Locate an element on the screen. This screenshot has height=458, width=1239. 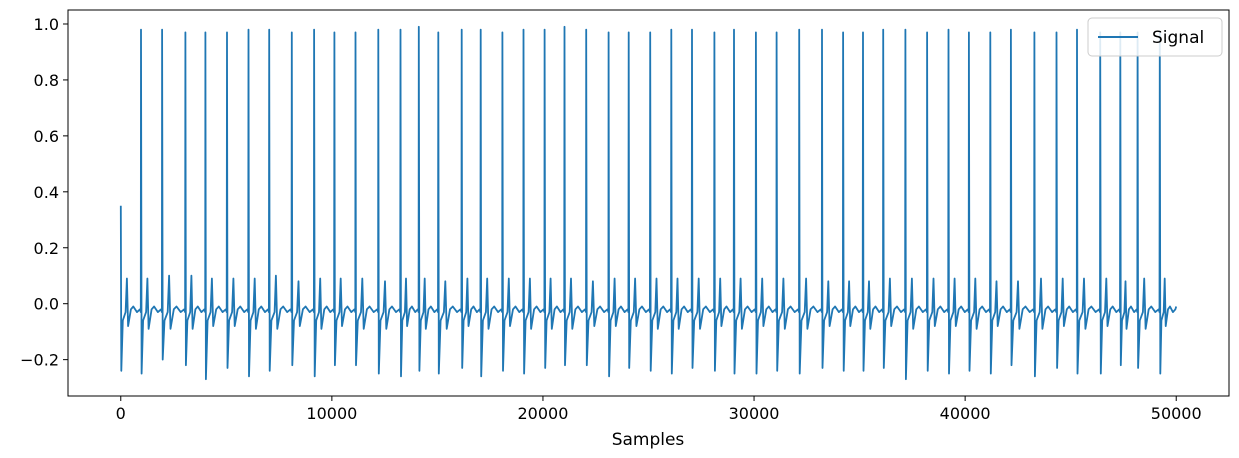
y-tick-label: 1.0 is located at coordinates (46, 24).